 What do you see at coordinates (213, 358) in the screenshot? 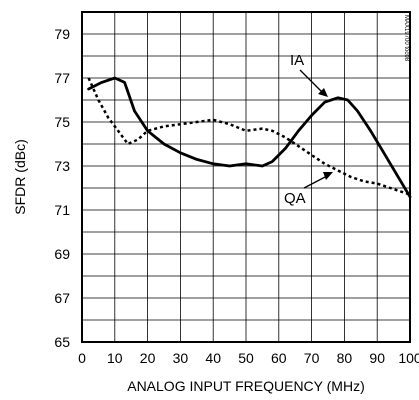
I see `x-tick-label: 40` at bounding box center [213, 358].